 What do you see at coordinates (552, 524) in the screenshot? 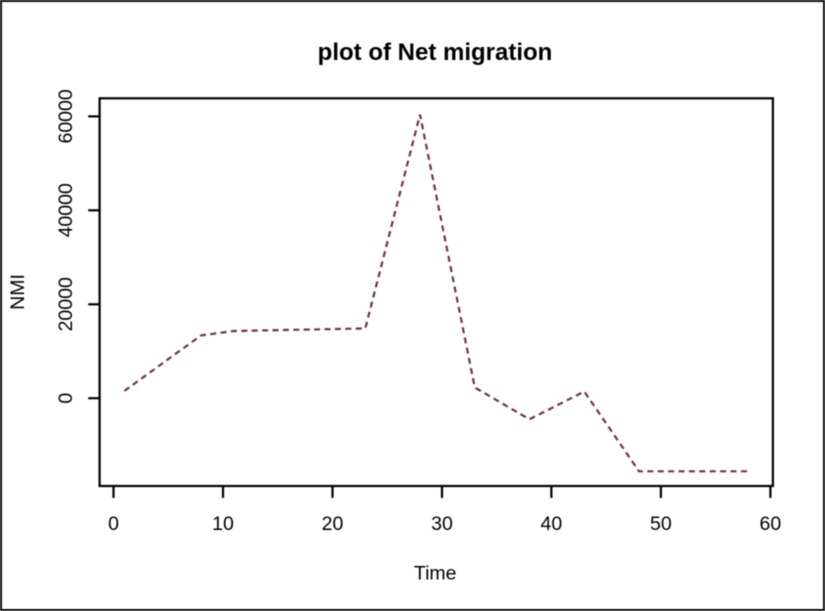
I see `svg-text: 40` at bounding box center [552, 524].